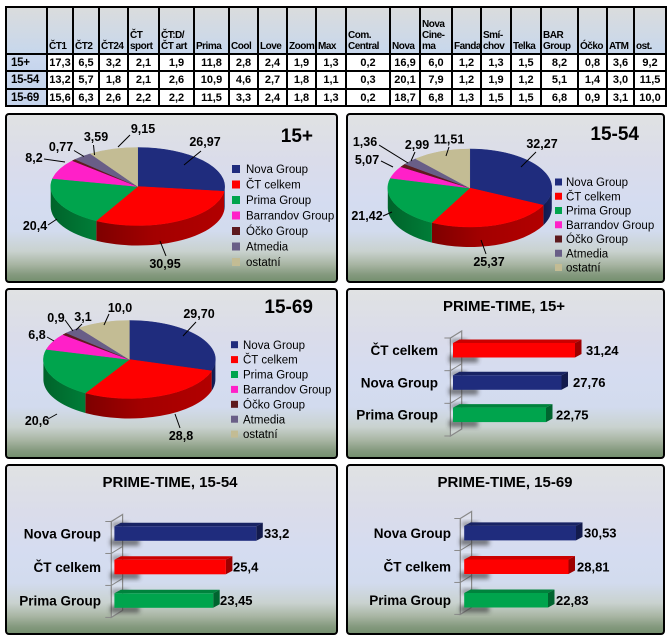 The height and width of the screenshot is (637, 670). Describe the element at coordinates (367, 160) in the screenshot. I see `svg-text: 5,07` at that location.